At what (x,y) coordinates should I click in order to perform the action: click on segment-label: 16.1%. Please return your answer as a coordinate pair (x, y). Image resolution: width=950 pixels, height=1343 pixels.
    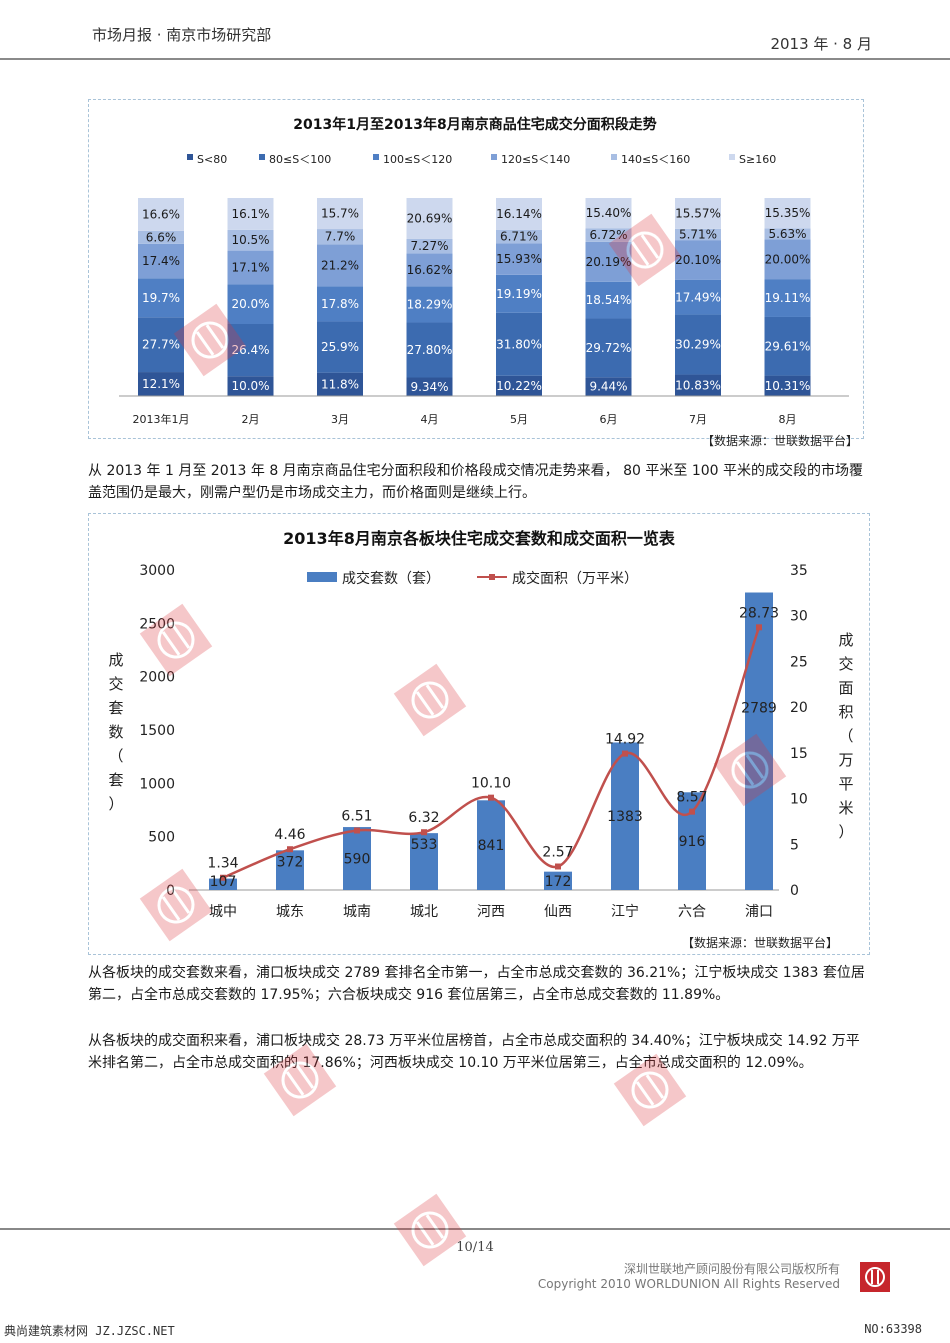
    Looking at the image, I should click on (250, 214).